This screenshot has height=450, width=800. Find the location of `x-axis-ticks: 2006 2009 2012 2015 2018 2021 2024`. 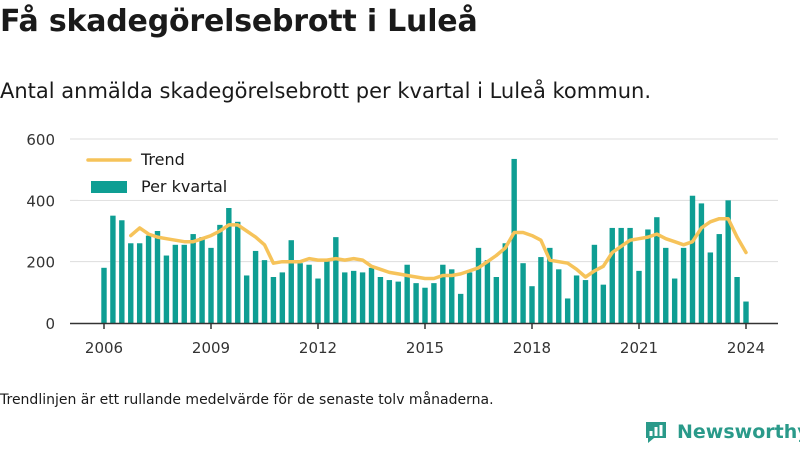

x-axis-ticks: 2006 2009 2012 2015 2018 2021 2024 is located at coordinates (425, 340).